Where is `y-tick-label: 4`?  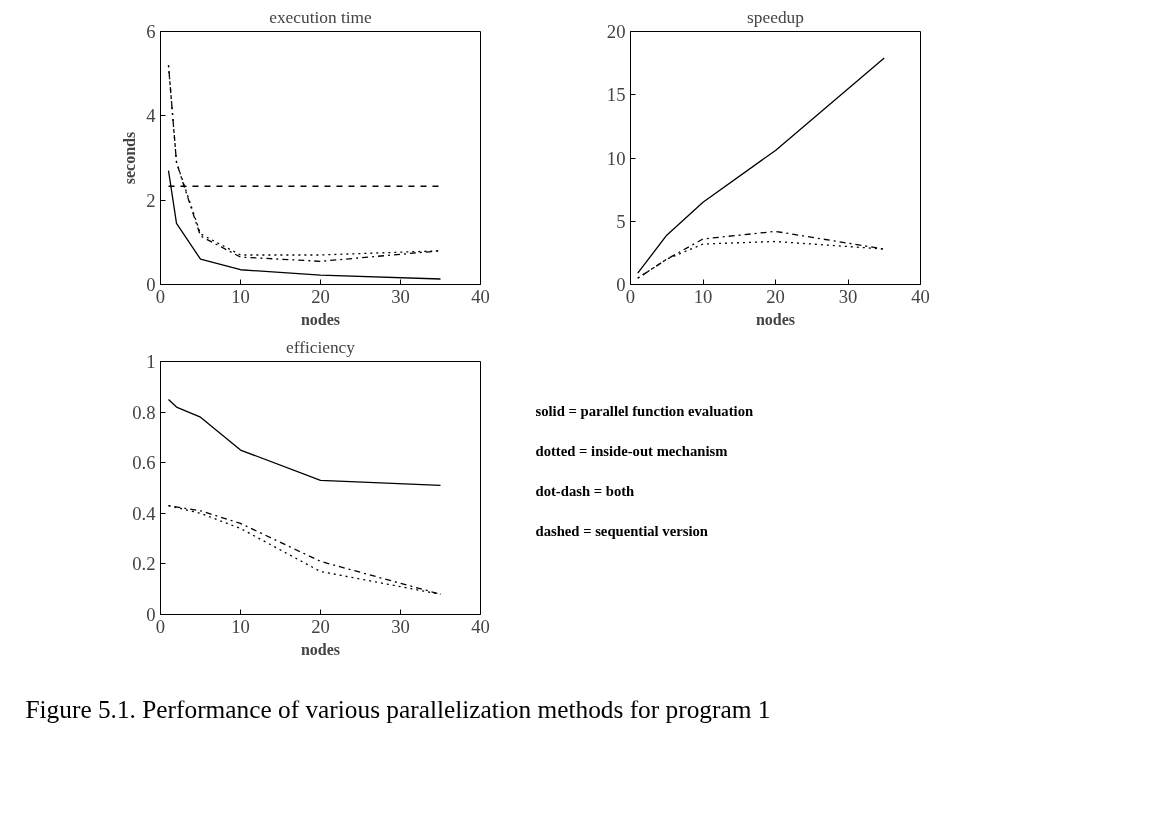 y-tick-label: 4 is located at coordinates (151, 116).